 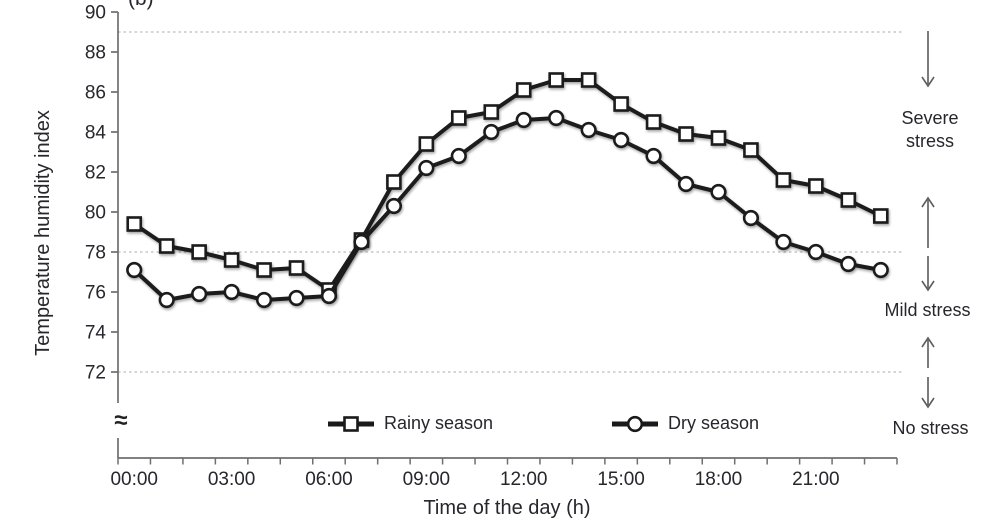 What do you see at coordinates (96, 133) in the screenshot?
I see `y-tick-label: 84` at bounding box center [96, 133].